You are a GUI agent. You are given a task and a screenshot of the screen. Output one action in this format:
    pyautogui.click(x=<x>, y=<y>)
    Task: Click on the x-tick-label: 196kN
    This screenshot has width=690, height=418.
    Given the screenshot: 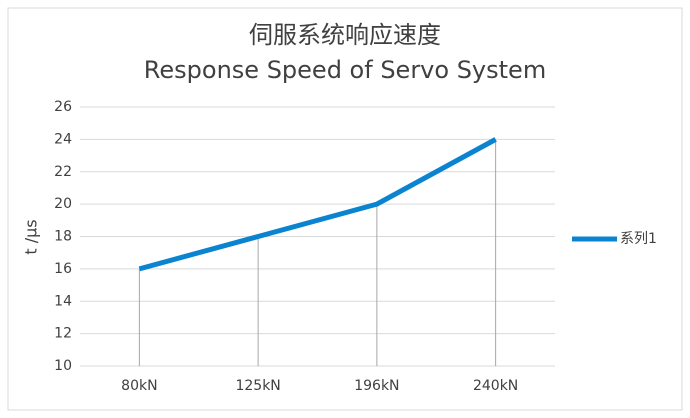 What is the action you would take?
    pyautogui.click(x=376, y=386)
    